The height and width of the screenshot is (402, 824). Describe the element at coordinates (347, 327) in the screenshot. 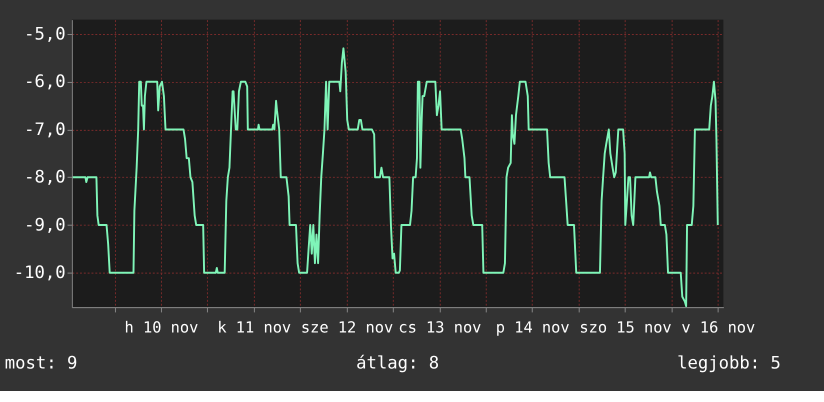

I see `x-tick-label: sze 12 nov` at that location.